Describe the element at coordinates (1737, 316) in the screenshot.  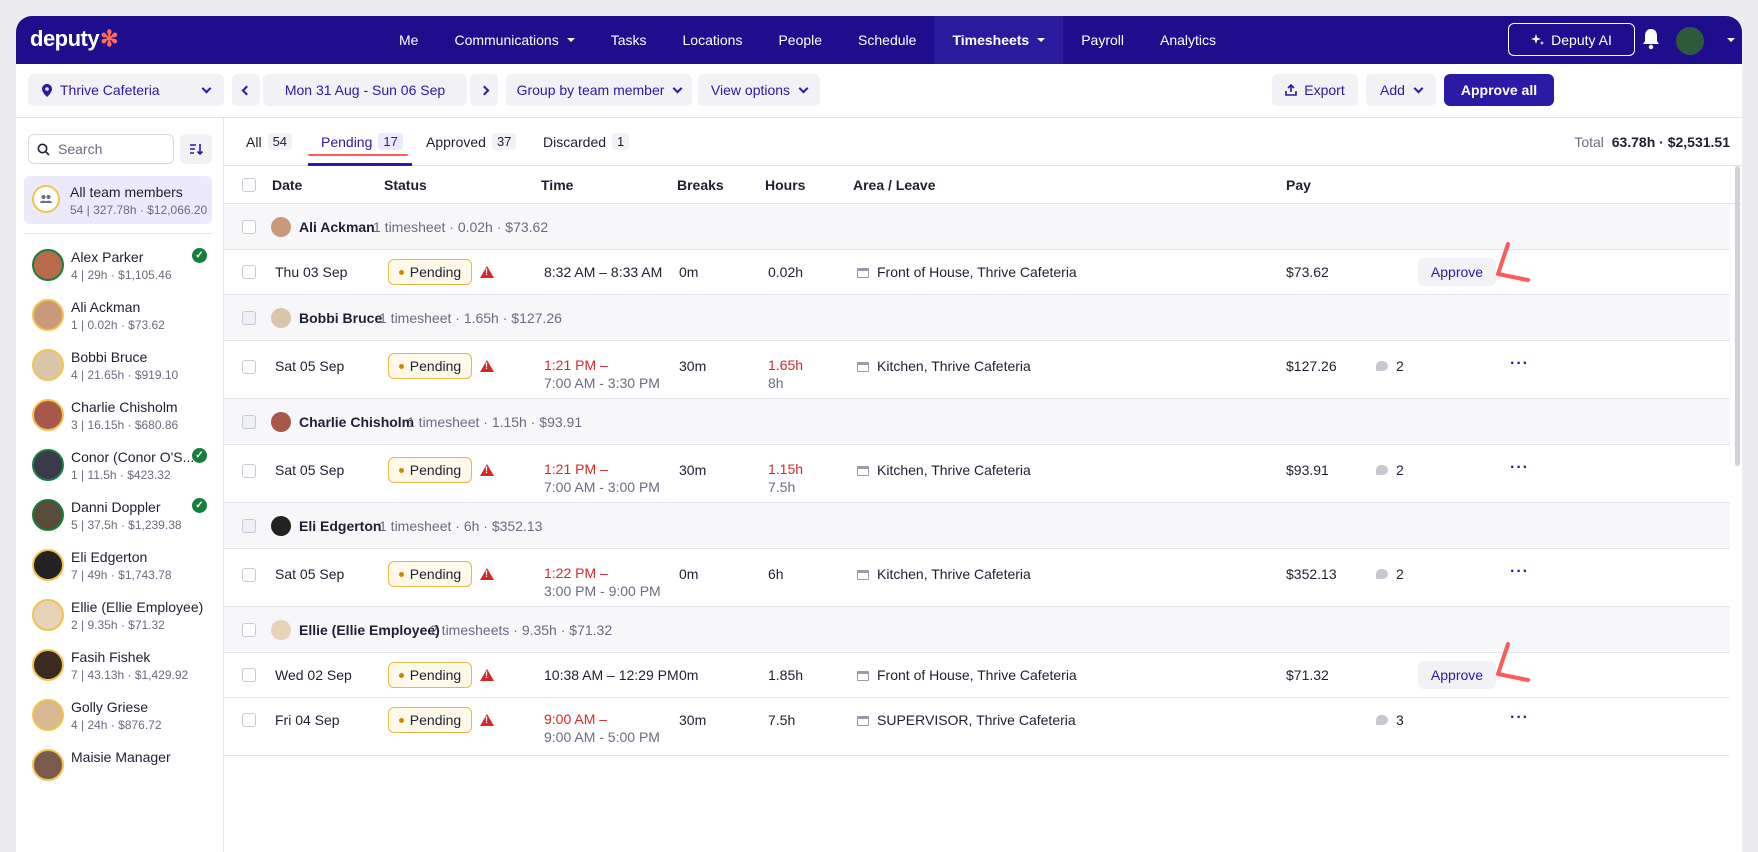
I see `scrollbar` at that location.